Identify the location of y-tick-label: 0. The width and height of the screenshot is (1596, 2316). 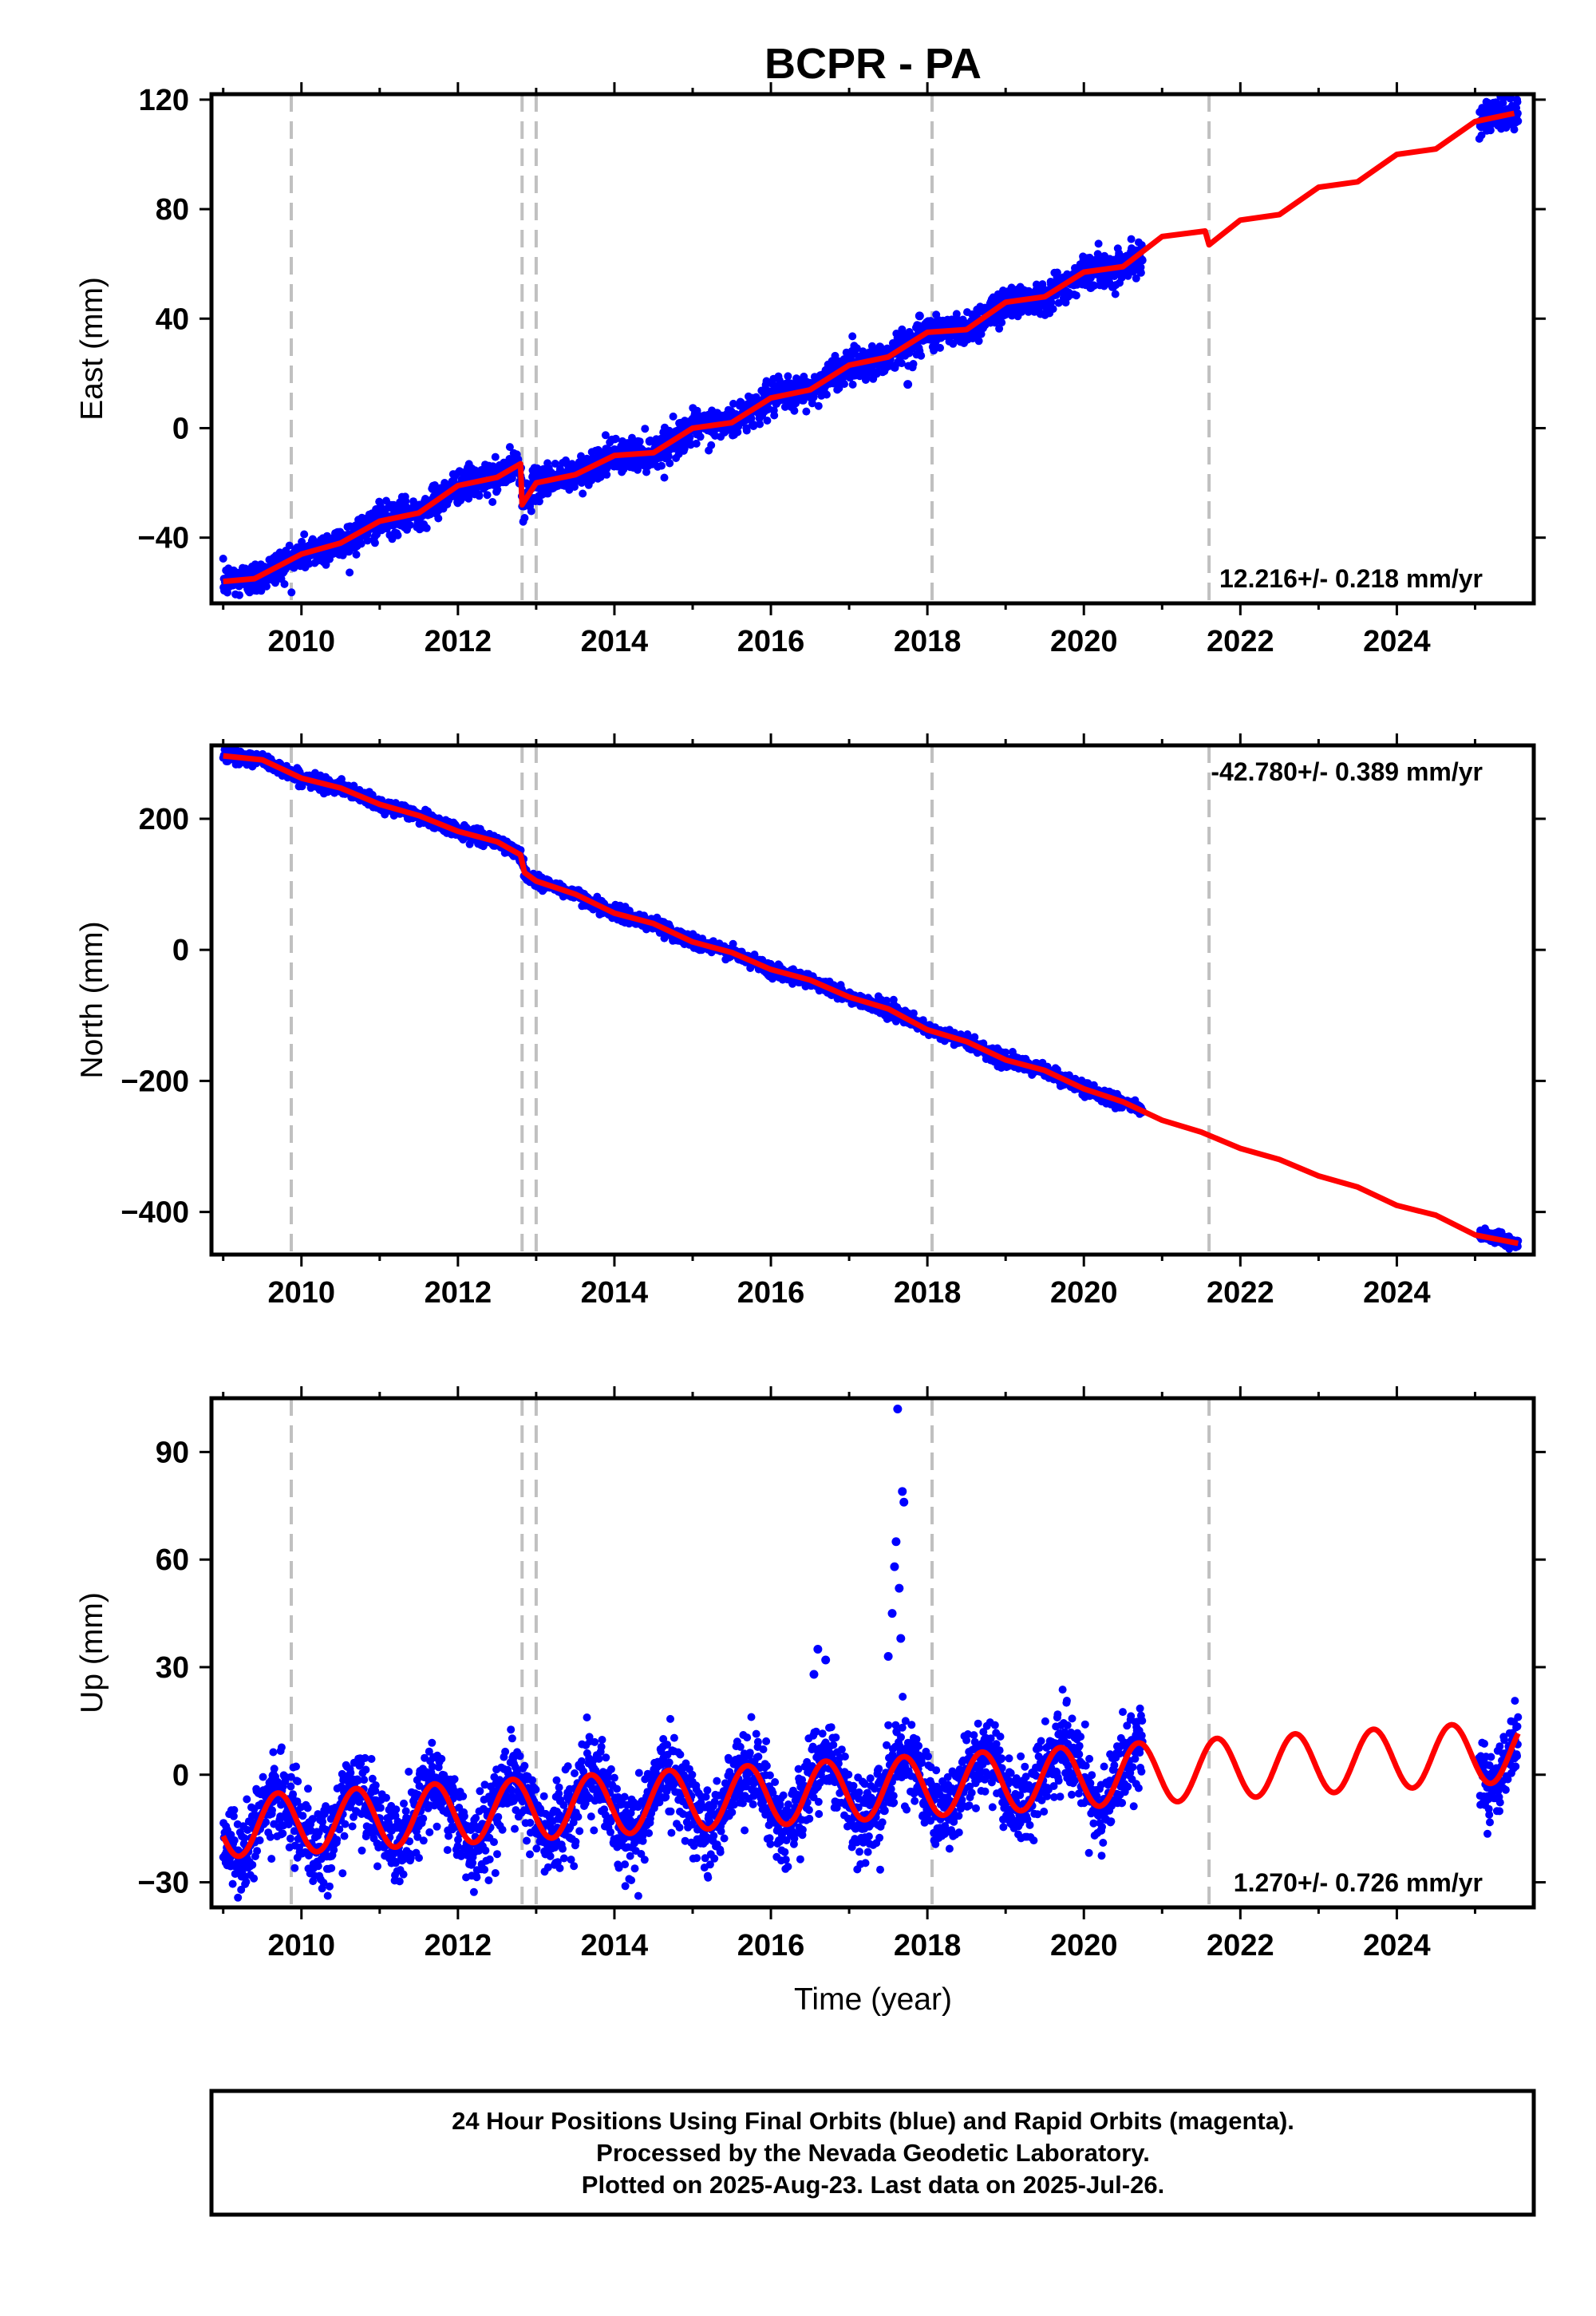
(180, 428).